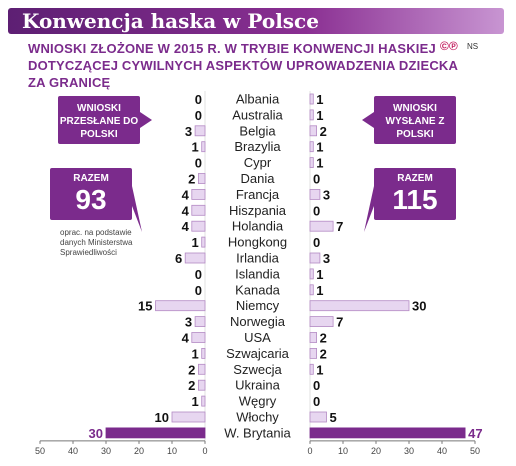 Image resolution: width=516 pixels, height=466 pixels. Describe the element at coordinates (186, 210) in the screenshot. I see `value-left-7: 4` at that location.